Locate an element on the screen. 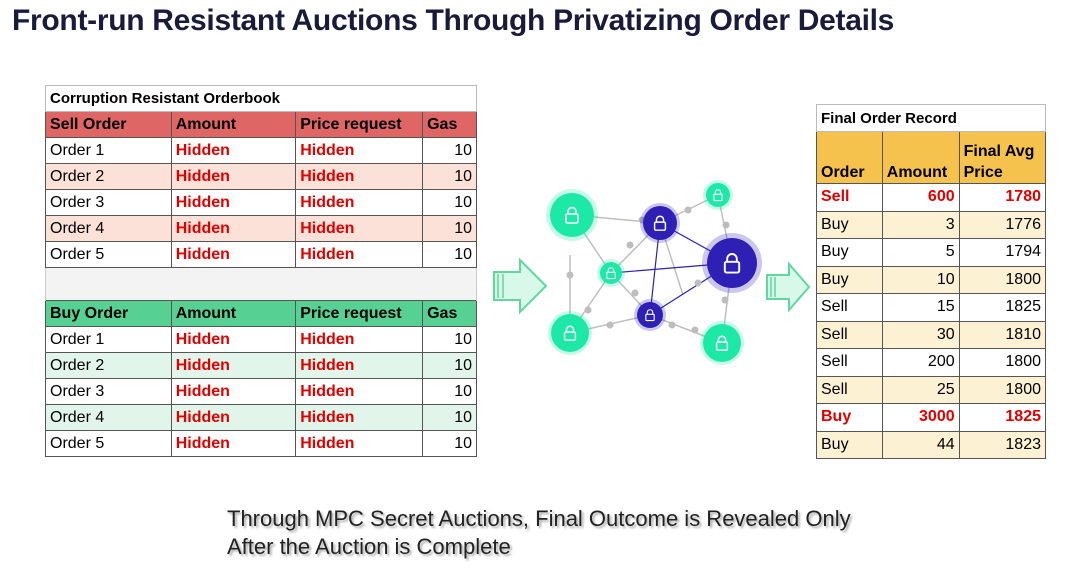 Image resolution: width=1085 pixels, height=576 pixels. final-row: Sell 25 1800 is located at coordinates (931, 389).